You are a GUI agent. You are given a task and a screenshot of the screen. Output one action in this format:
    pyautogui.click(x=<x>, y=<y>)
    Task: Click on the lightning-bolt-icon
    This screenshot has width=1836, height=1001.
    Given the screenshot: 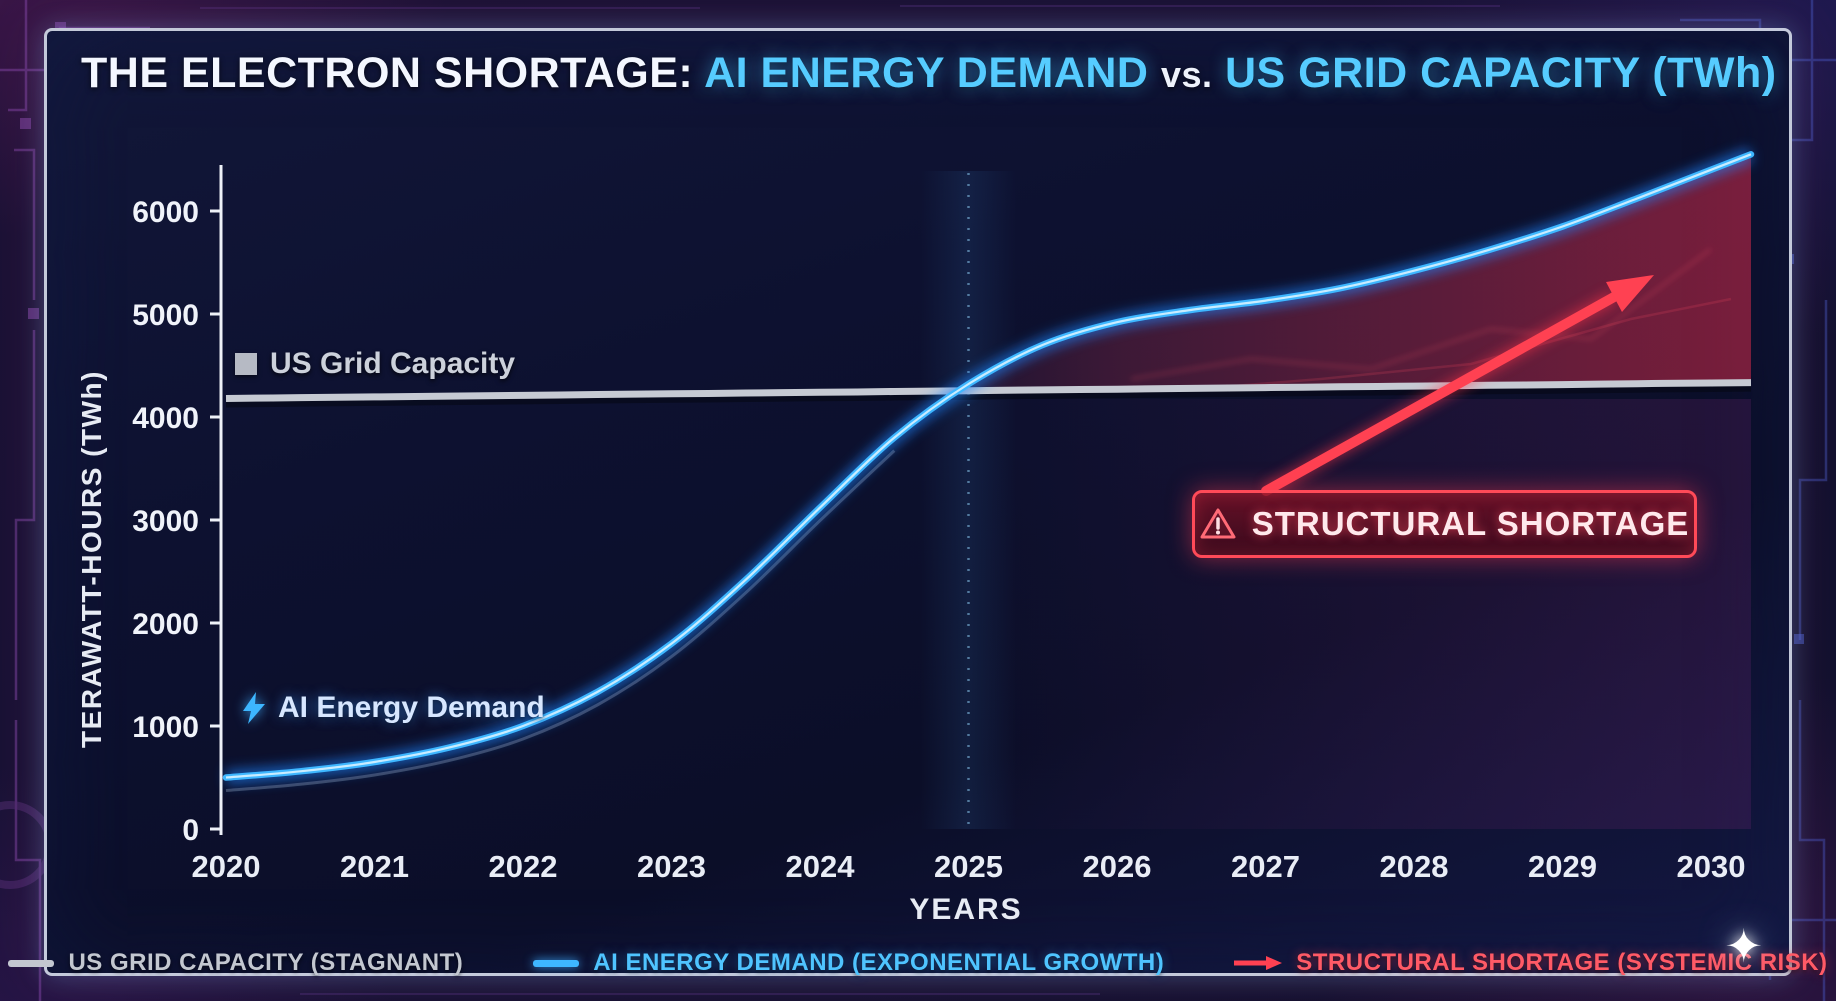 What is the action you would take?
    pyautogui.click(x=254, y=708)
    